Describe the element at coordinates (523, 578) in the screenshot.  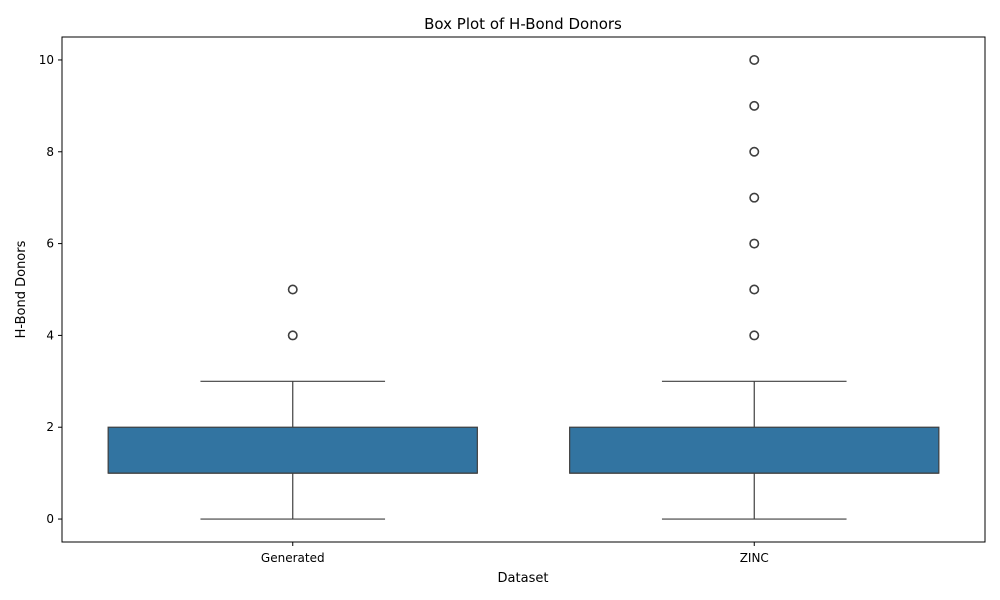
I see `x-axis-label: Dataset` at that location.